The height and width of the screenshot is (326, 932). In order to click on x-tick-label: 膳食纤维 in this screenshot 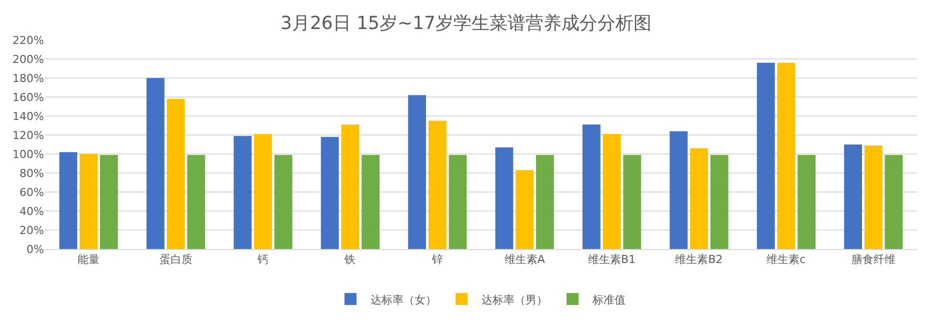, I will do `click(873, 259)`.